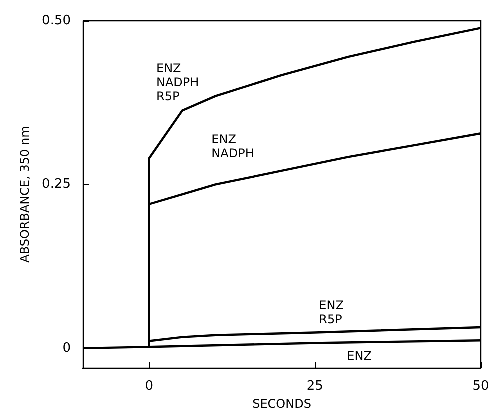 The image size is (493, 415). I want to click on y-tick-label: 0.50, so click(56, 21).